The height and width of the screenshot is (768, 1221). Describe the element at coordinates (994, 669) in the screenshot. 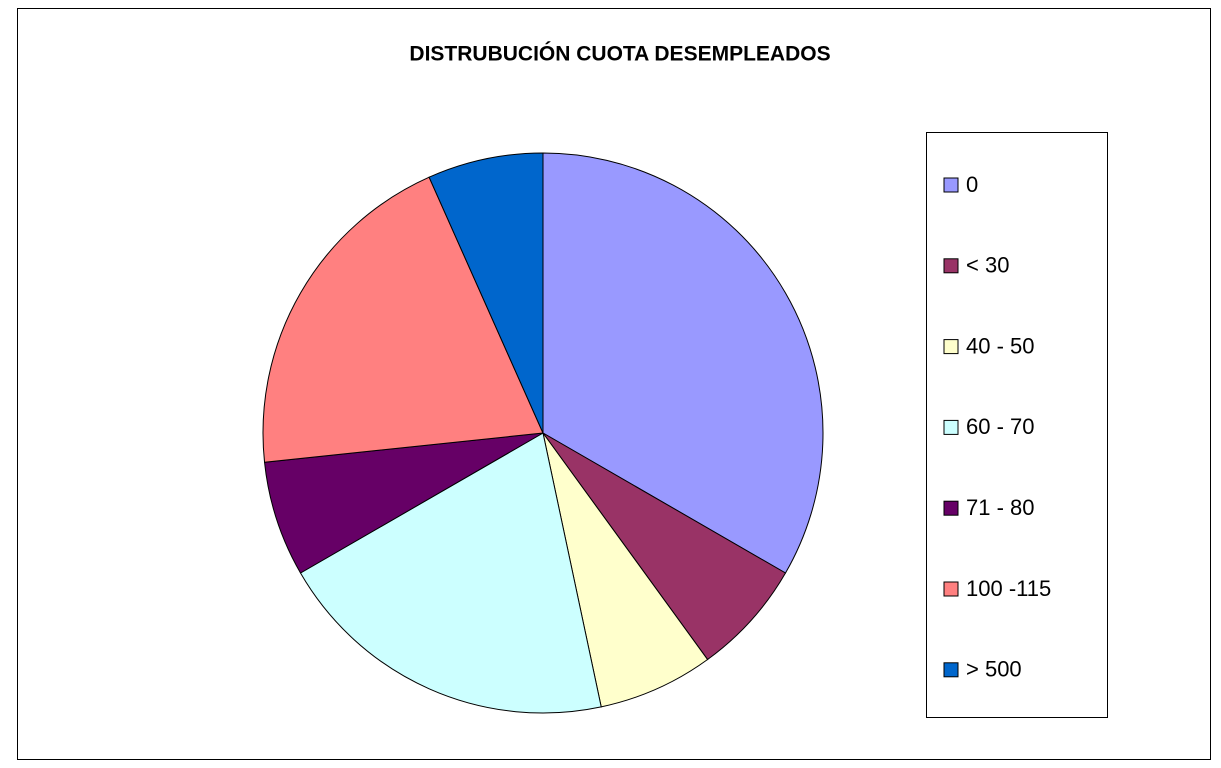

I see `legend-label: > 500` at that location.